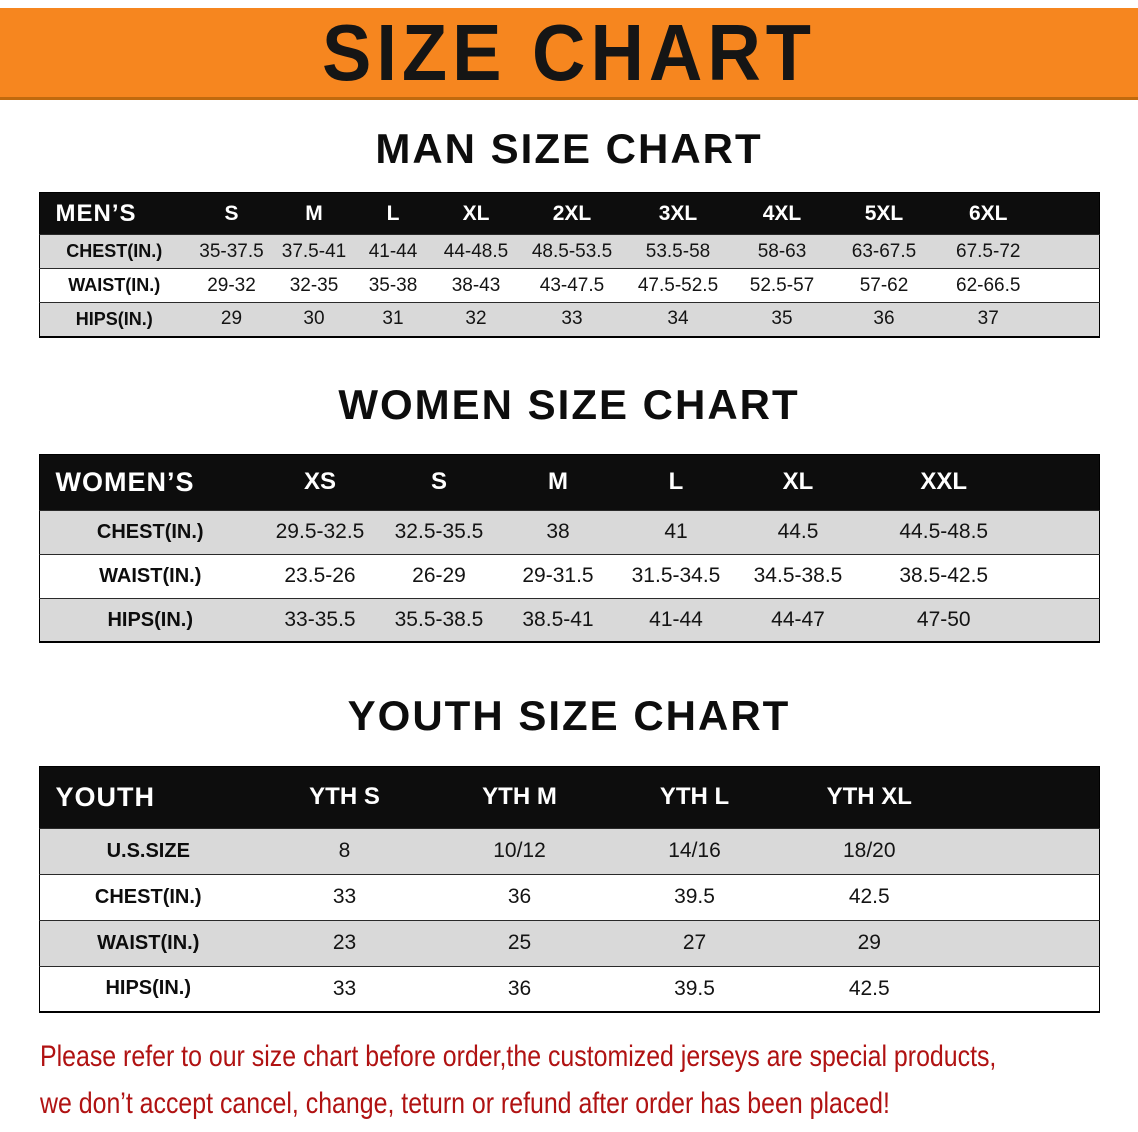 This screenshot has height=1132, width=1138. I want to click on size-column-header: YTH M, so click(519, 797).